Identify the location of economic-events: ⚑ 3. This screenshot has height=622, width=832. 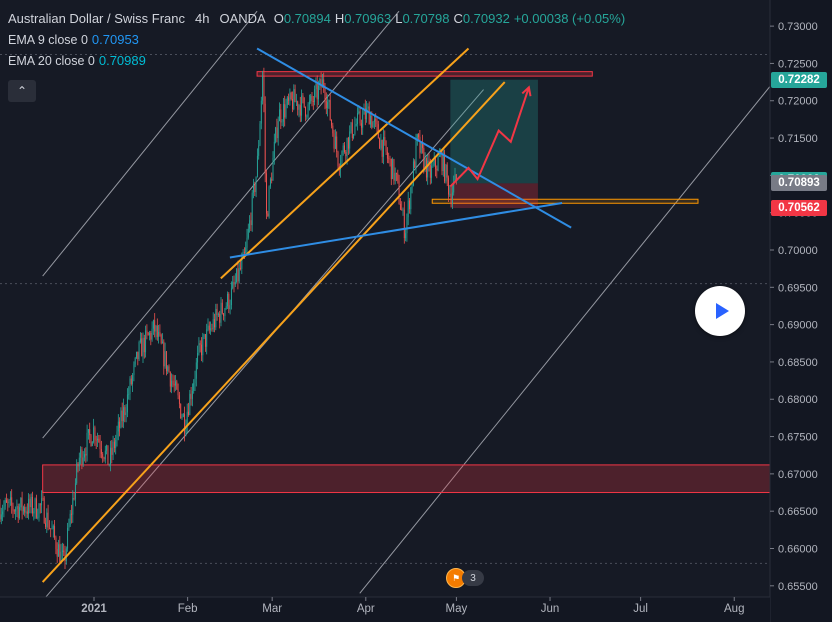
(465, 578).